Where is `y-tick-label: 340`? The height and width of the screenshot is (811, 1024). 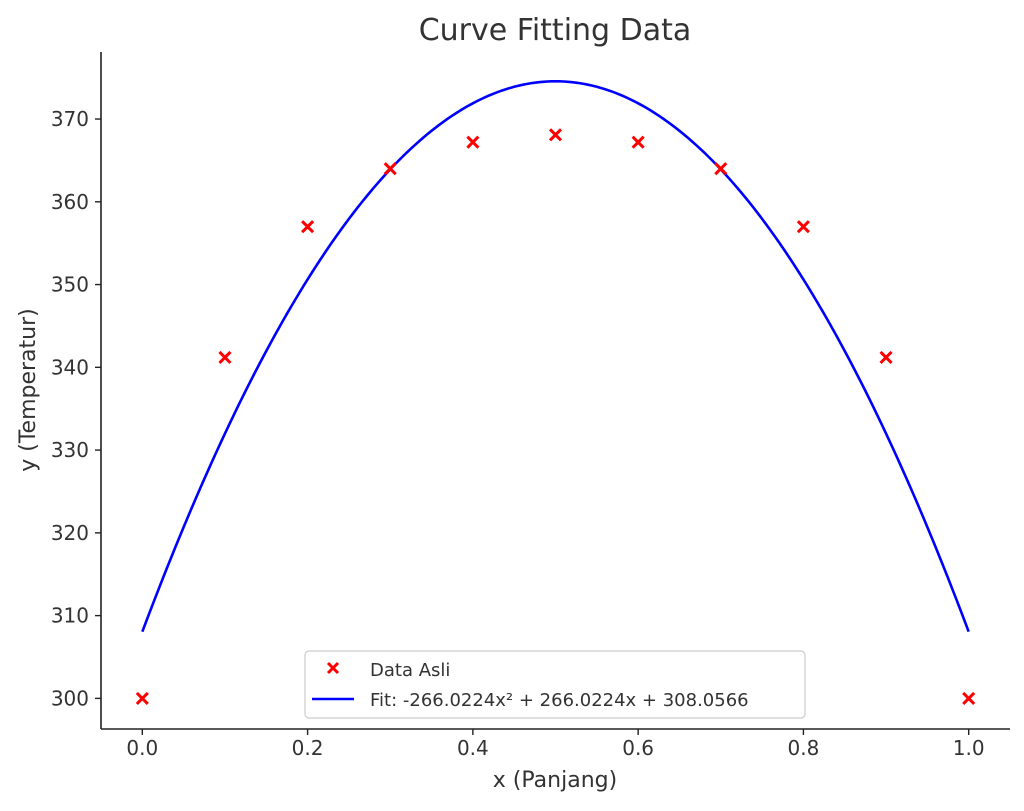
y-tick-label: 340 is located at coordinates (70, 367).